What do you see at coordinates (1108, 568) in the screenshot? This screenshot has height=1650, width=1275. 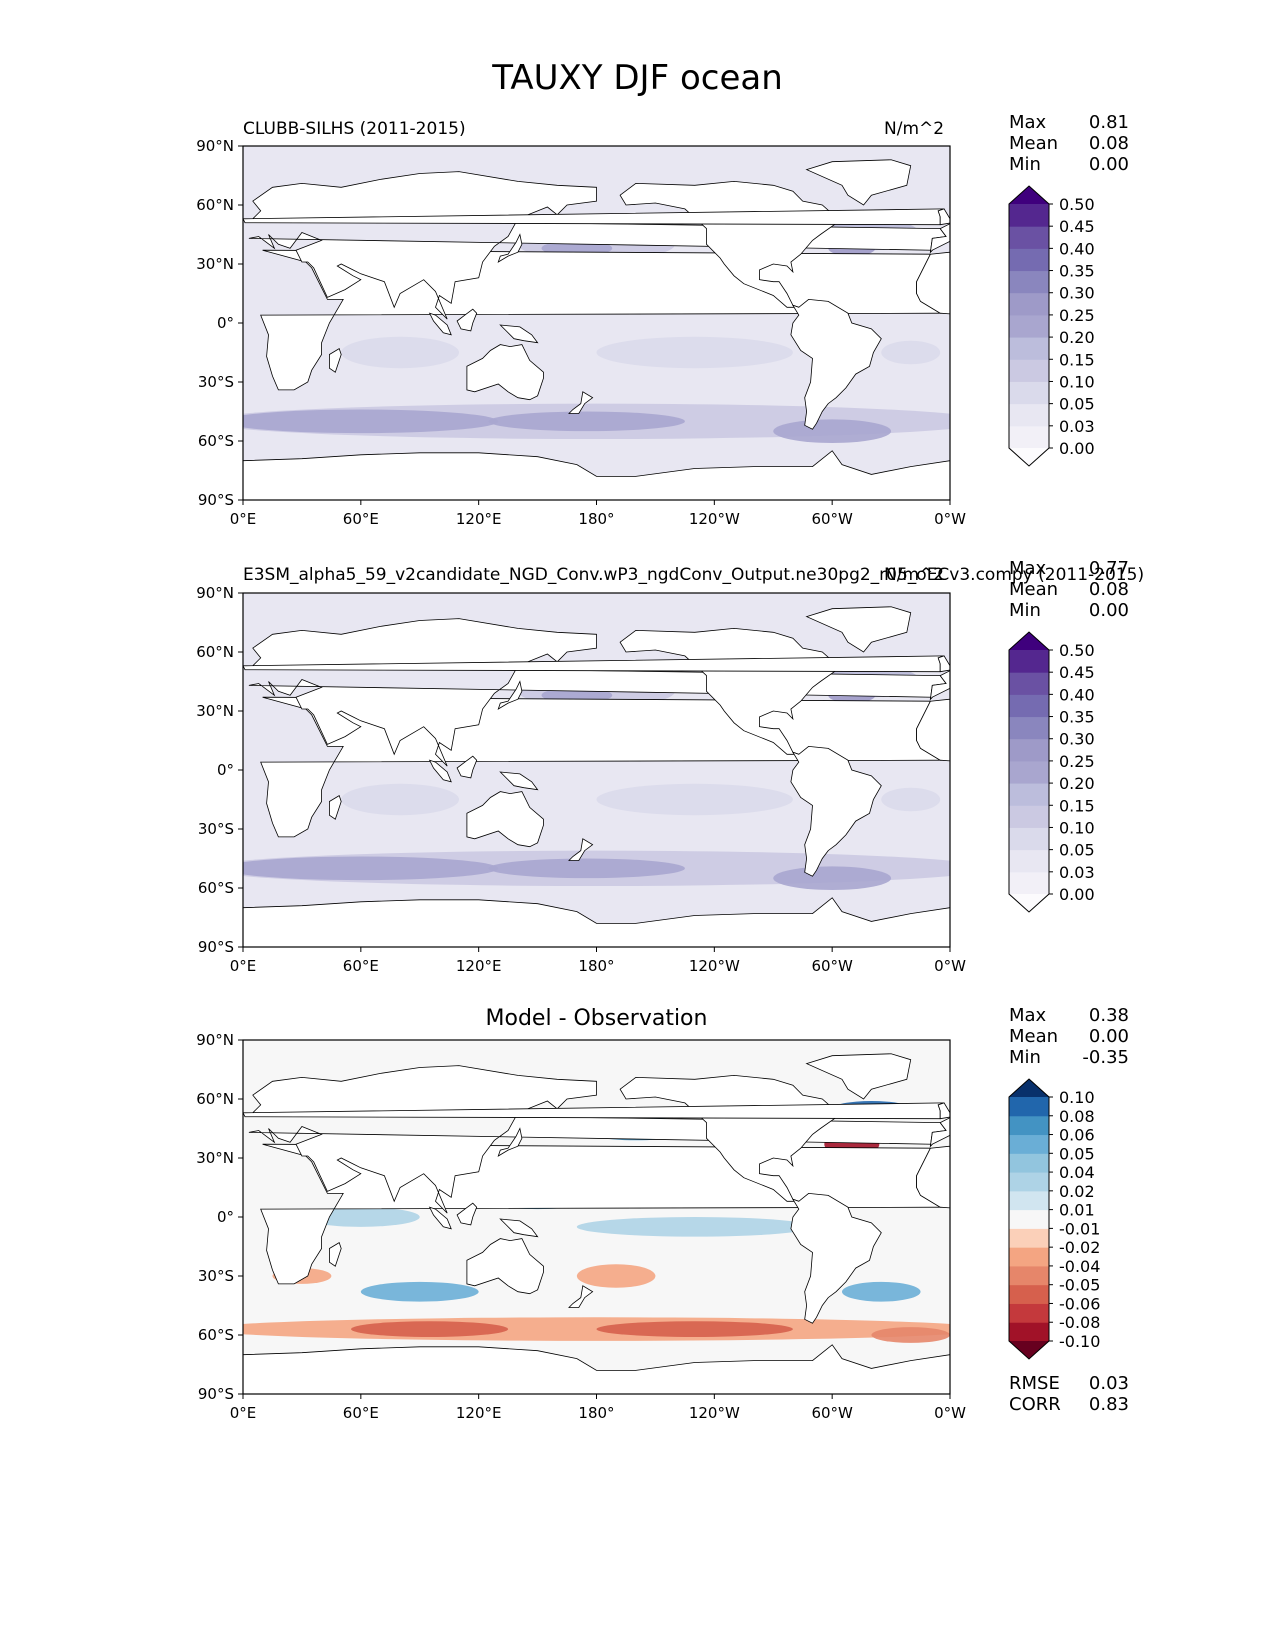 I see `panel2-stat-max-value: 0.77` at bounding box center [1108, 568].